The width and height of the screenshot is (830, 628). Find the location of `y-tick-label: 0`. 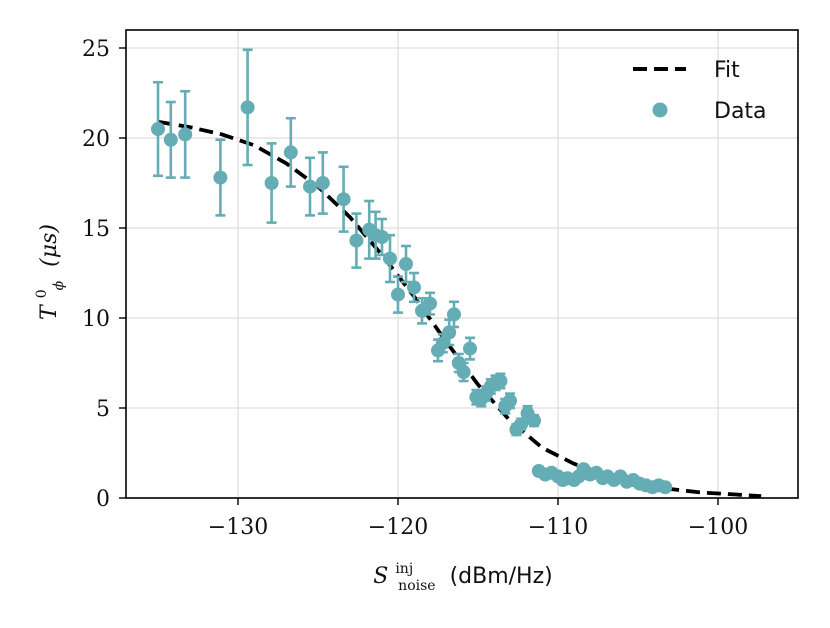

y-tick-label: 0 is located at coordinates (103, 499).